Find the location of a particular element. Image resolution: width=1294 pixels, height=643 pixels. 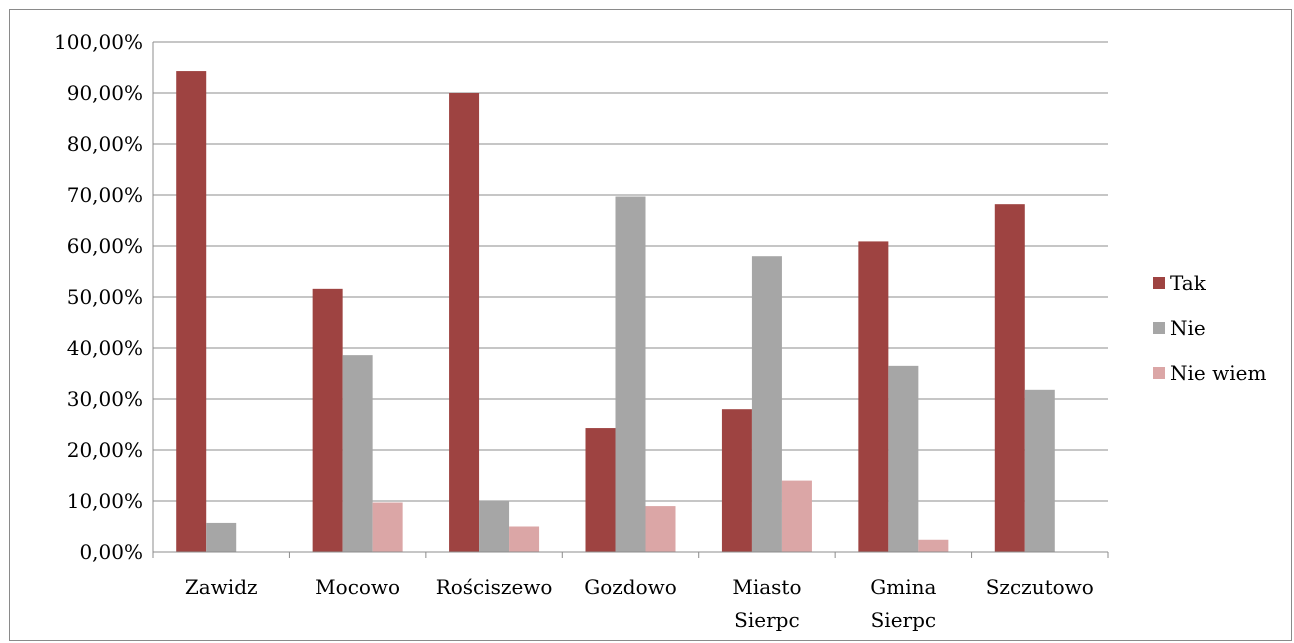

x-category-label: Rościszewo is located at coordinates (494, 587).